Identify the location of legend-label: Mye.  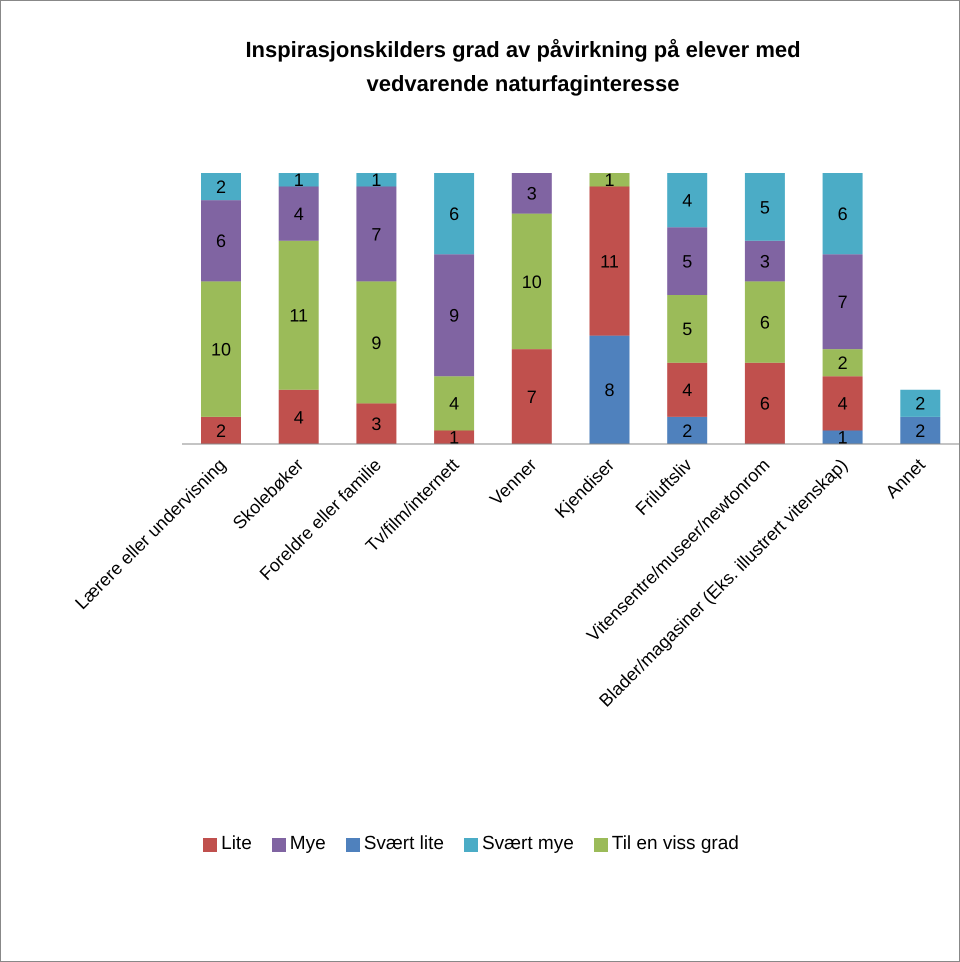
(308, 843).